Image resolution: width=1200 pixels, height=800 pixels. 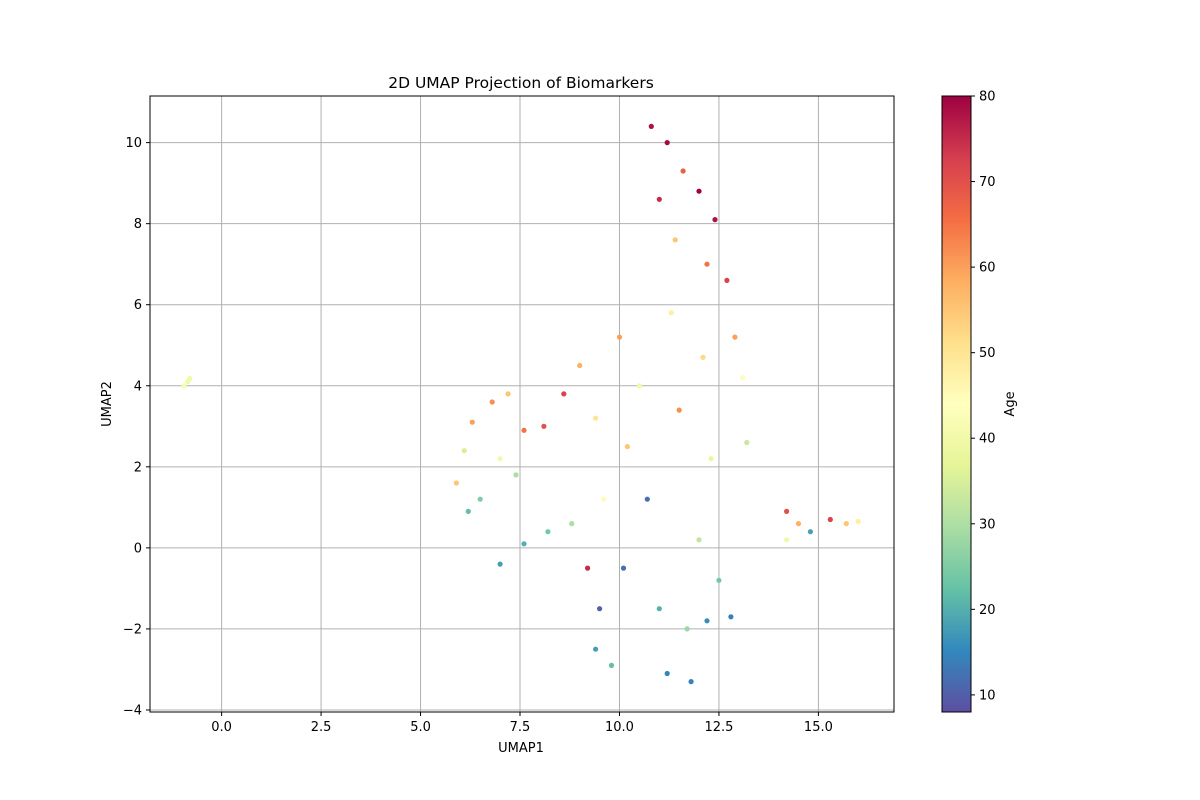 What do you see at coordinates (133, 143) in the screenshot?
I see `y-tick-label: 10` at bounding box center [133, 143].